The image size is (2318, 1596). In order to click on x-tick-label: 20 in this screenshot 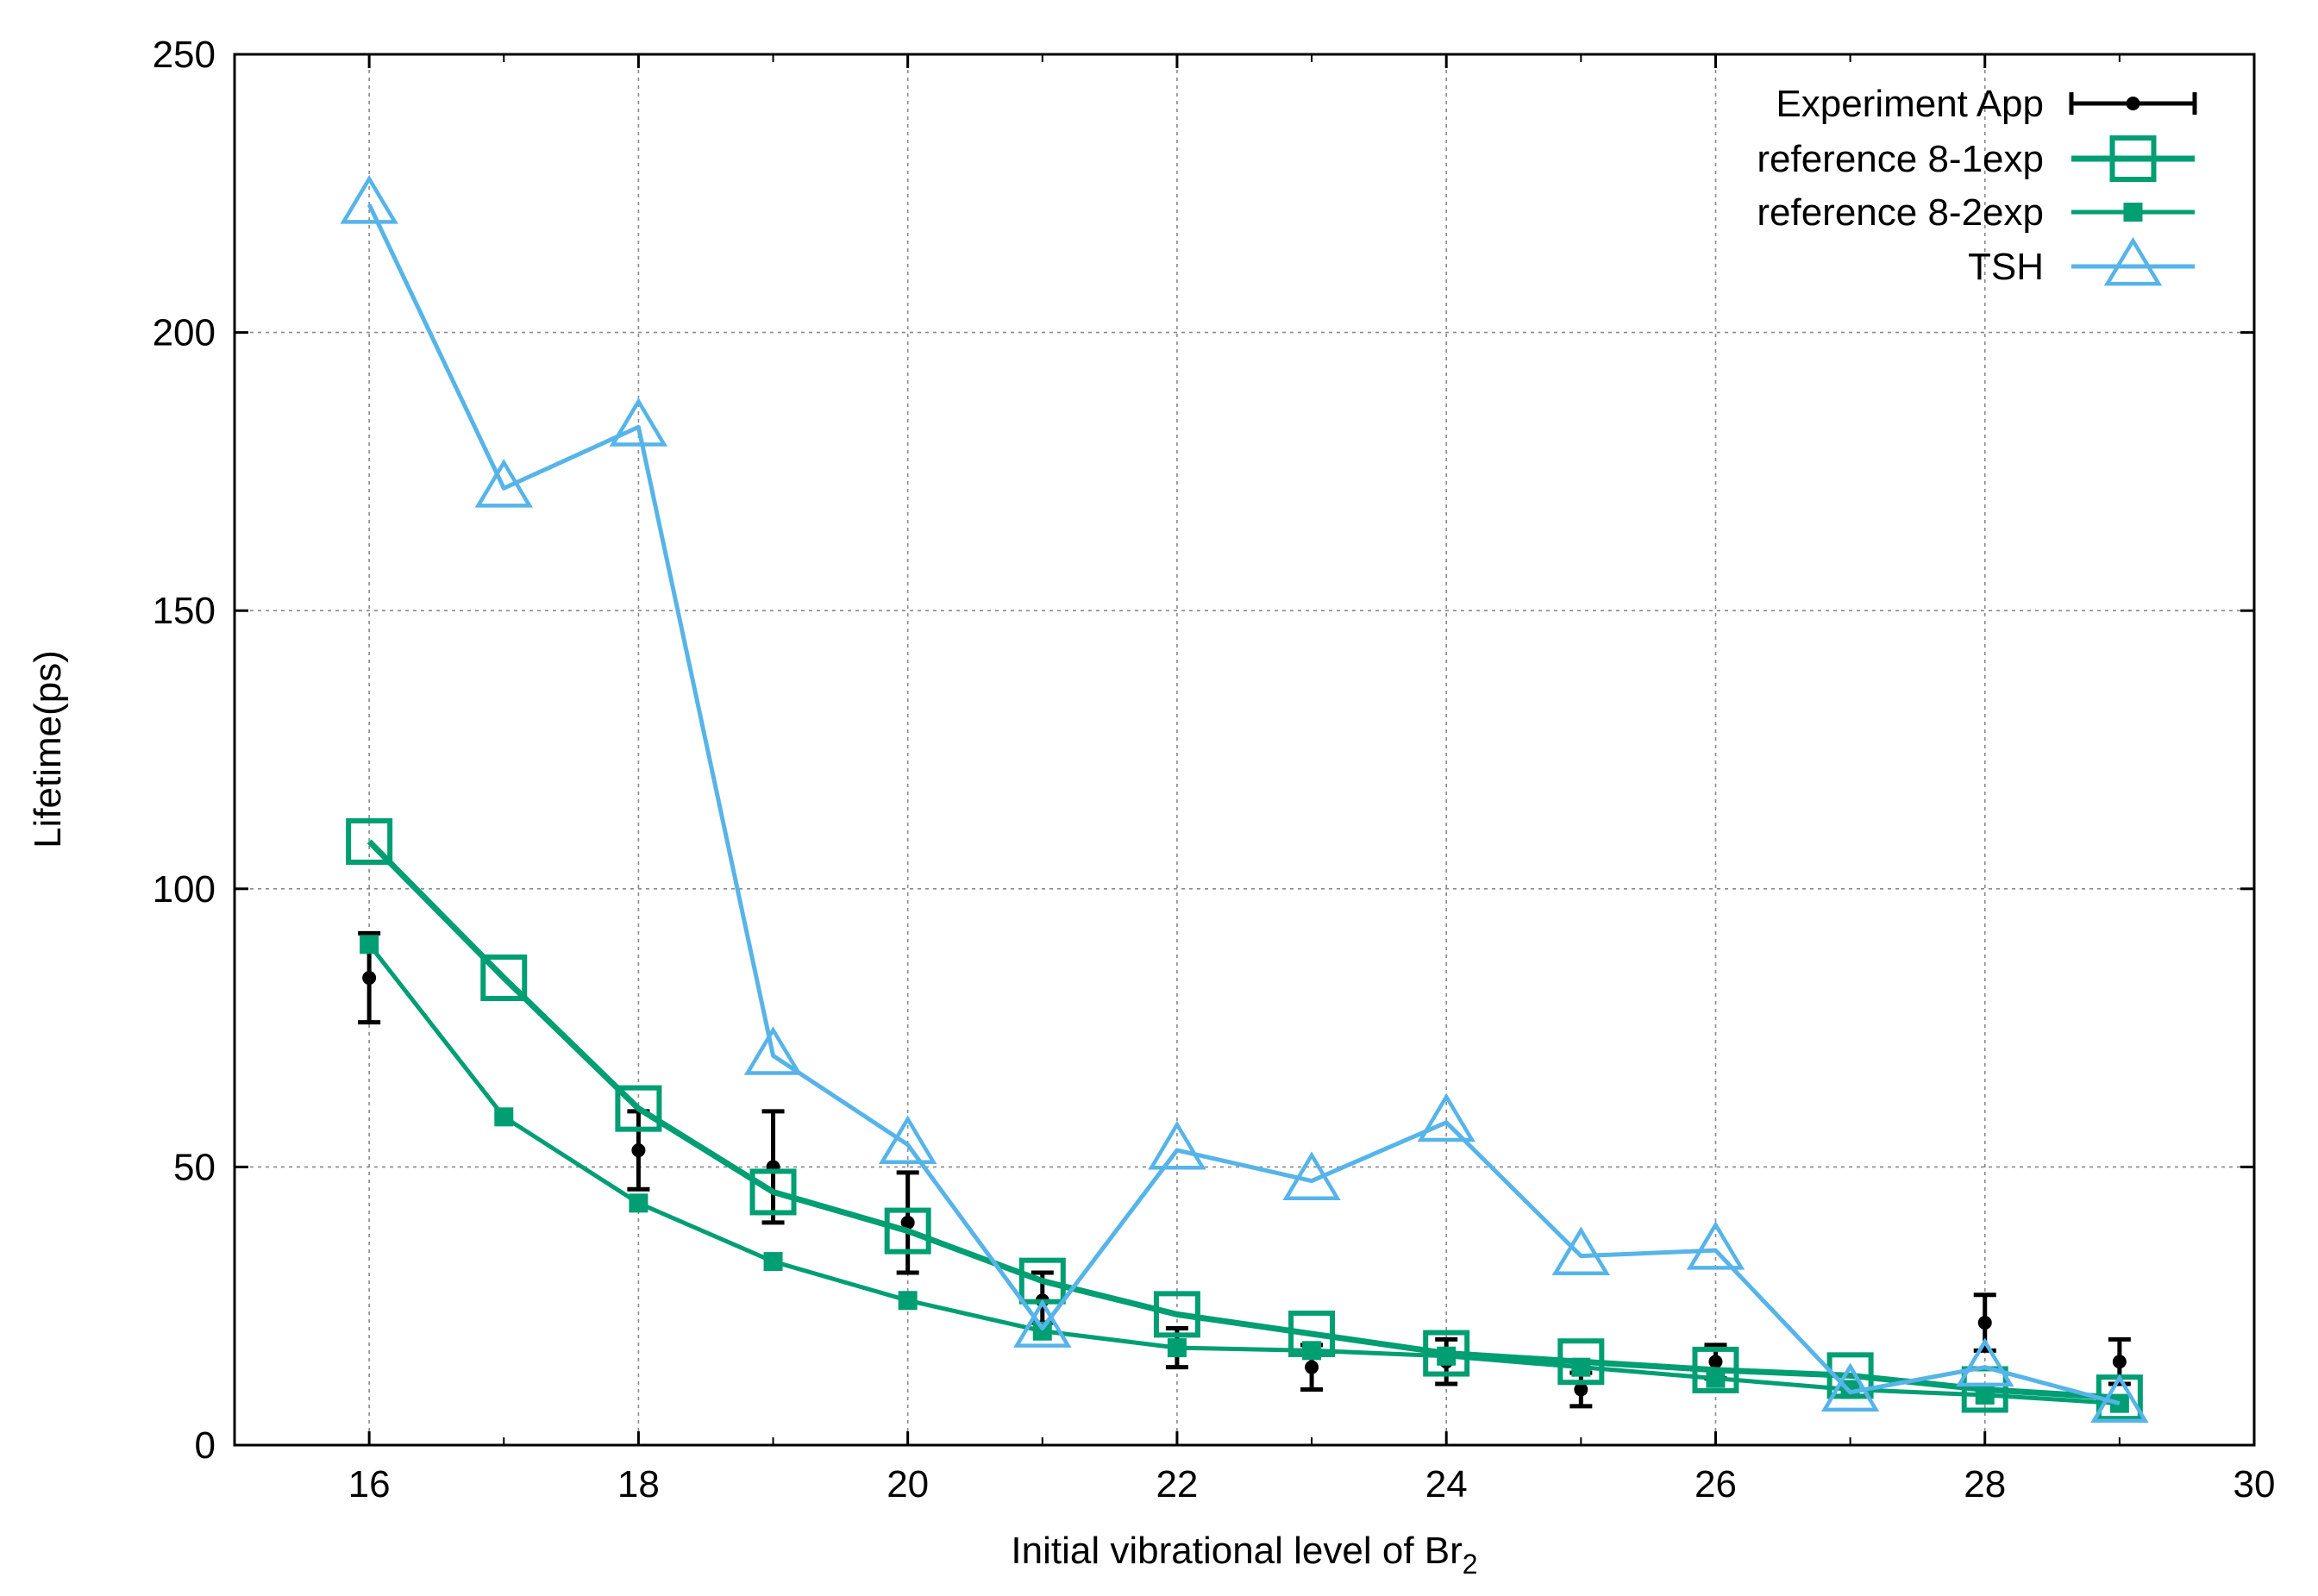, I will do `click(907, 1484)`.